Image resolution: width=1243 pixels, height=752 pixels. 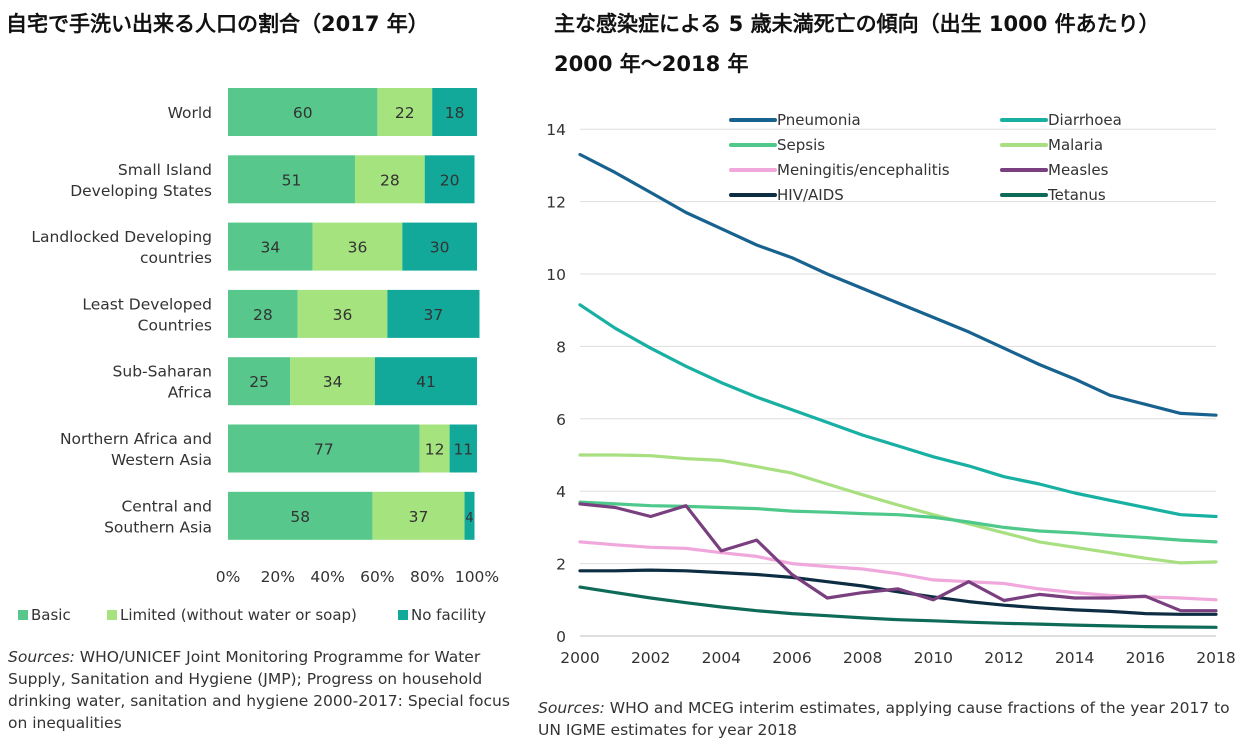 I want to click on bar-value-label: 18, so click(x=455, y=113).